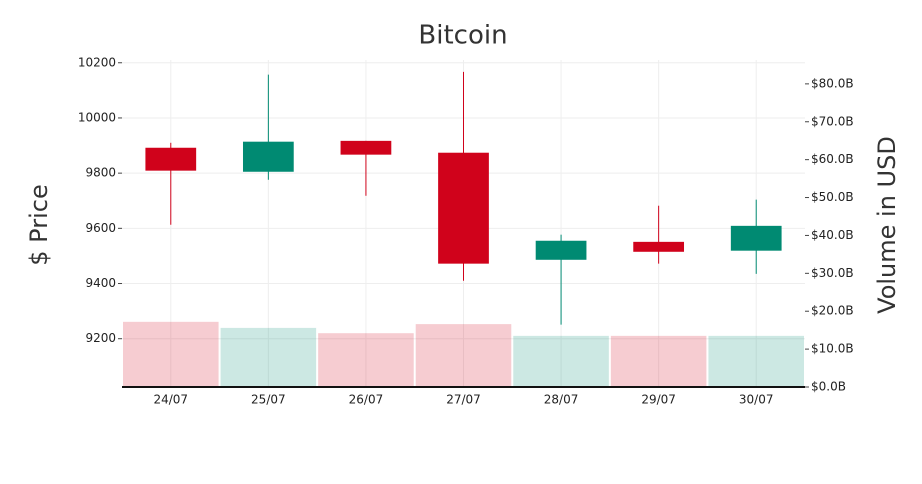 The width and height of the screenshot is (922, 484). What do you see at coordinates (268, 400) in the screenshot?
I see `x-tick-label: 25/07` at bounding box center [268, 400].